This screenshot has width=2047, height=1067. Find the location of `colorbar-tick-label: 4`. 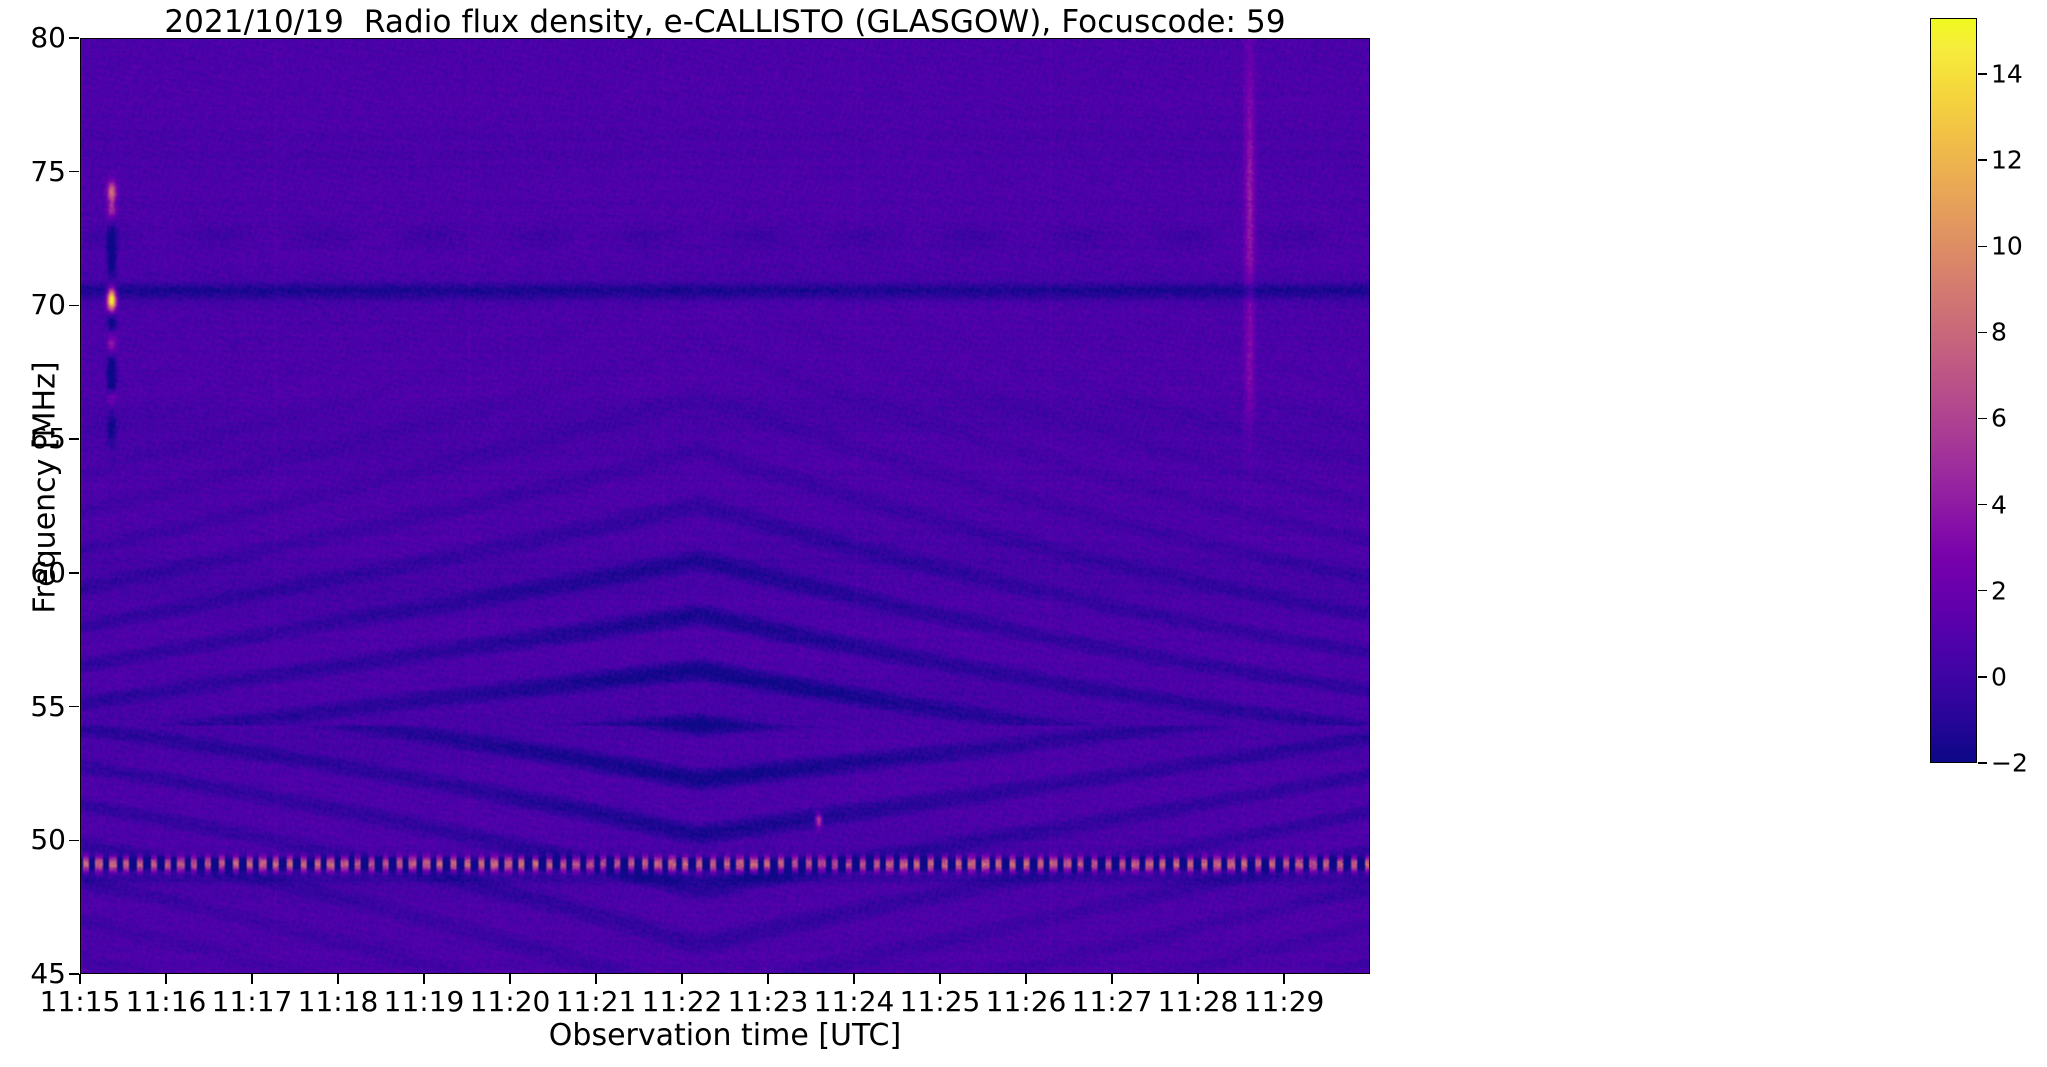

colorbar-tick-label: 4 is located at coordinates (1999, 505).